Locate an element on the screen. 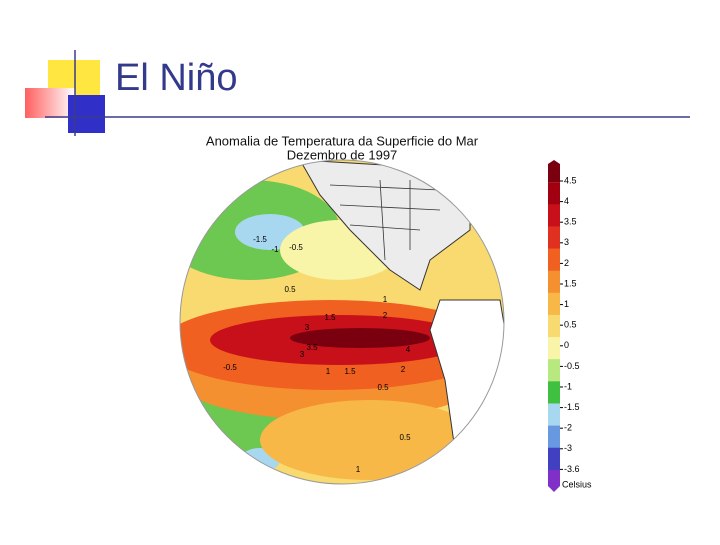 This screenshot has height=545, width=720. colorbar-label: 1 is located at coordinates (566, 304).